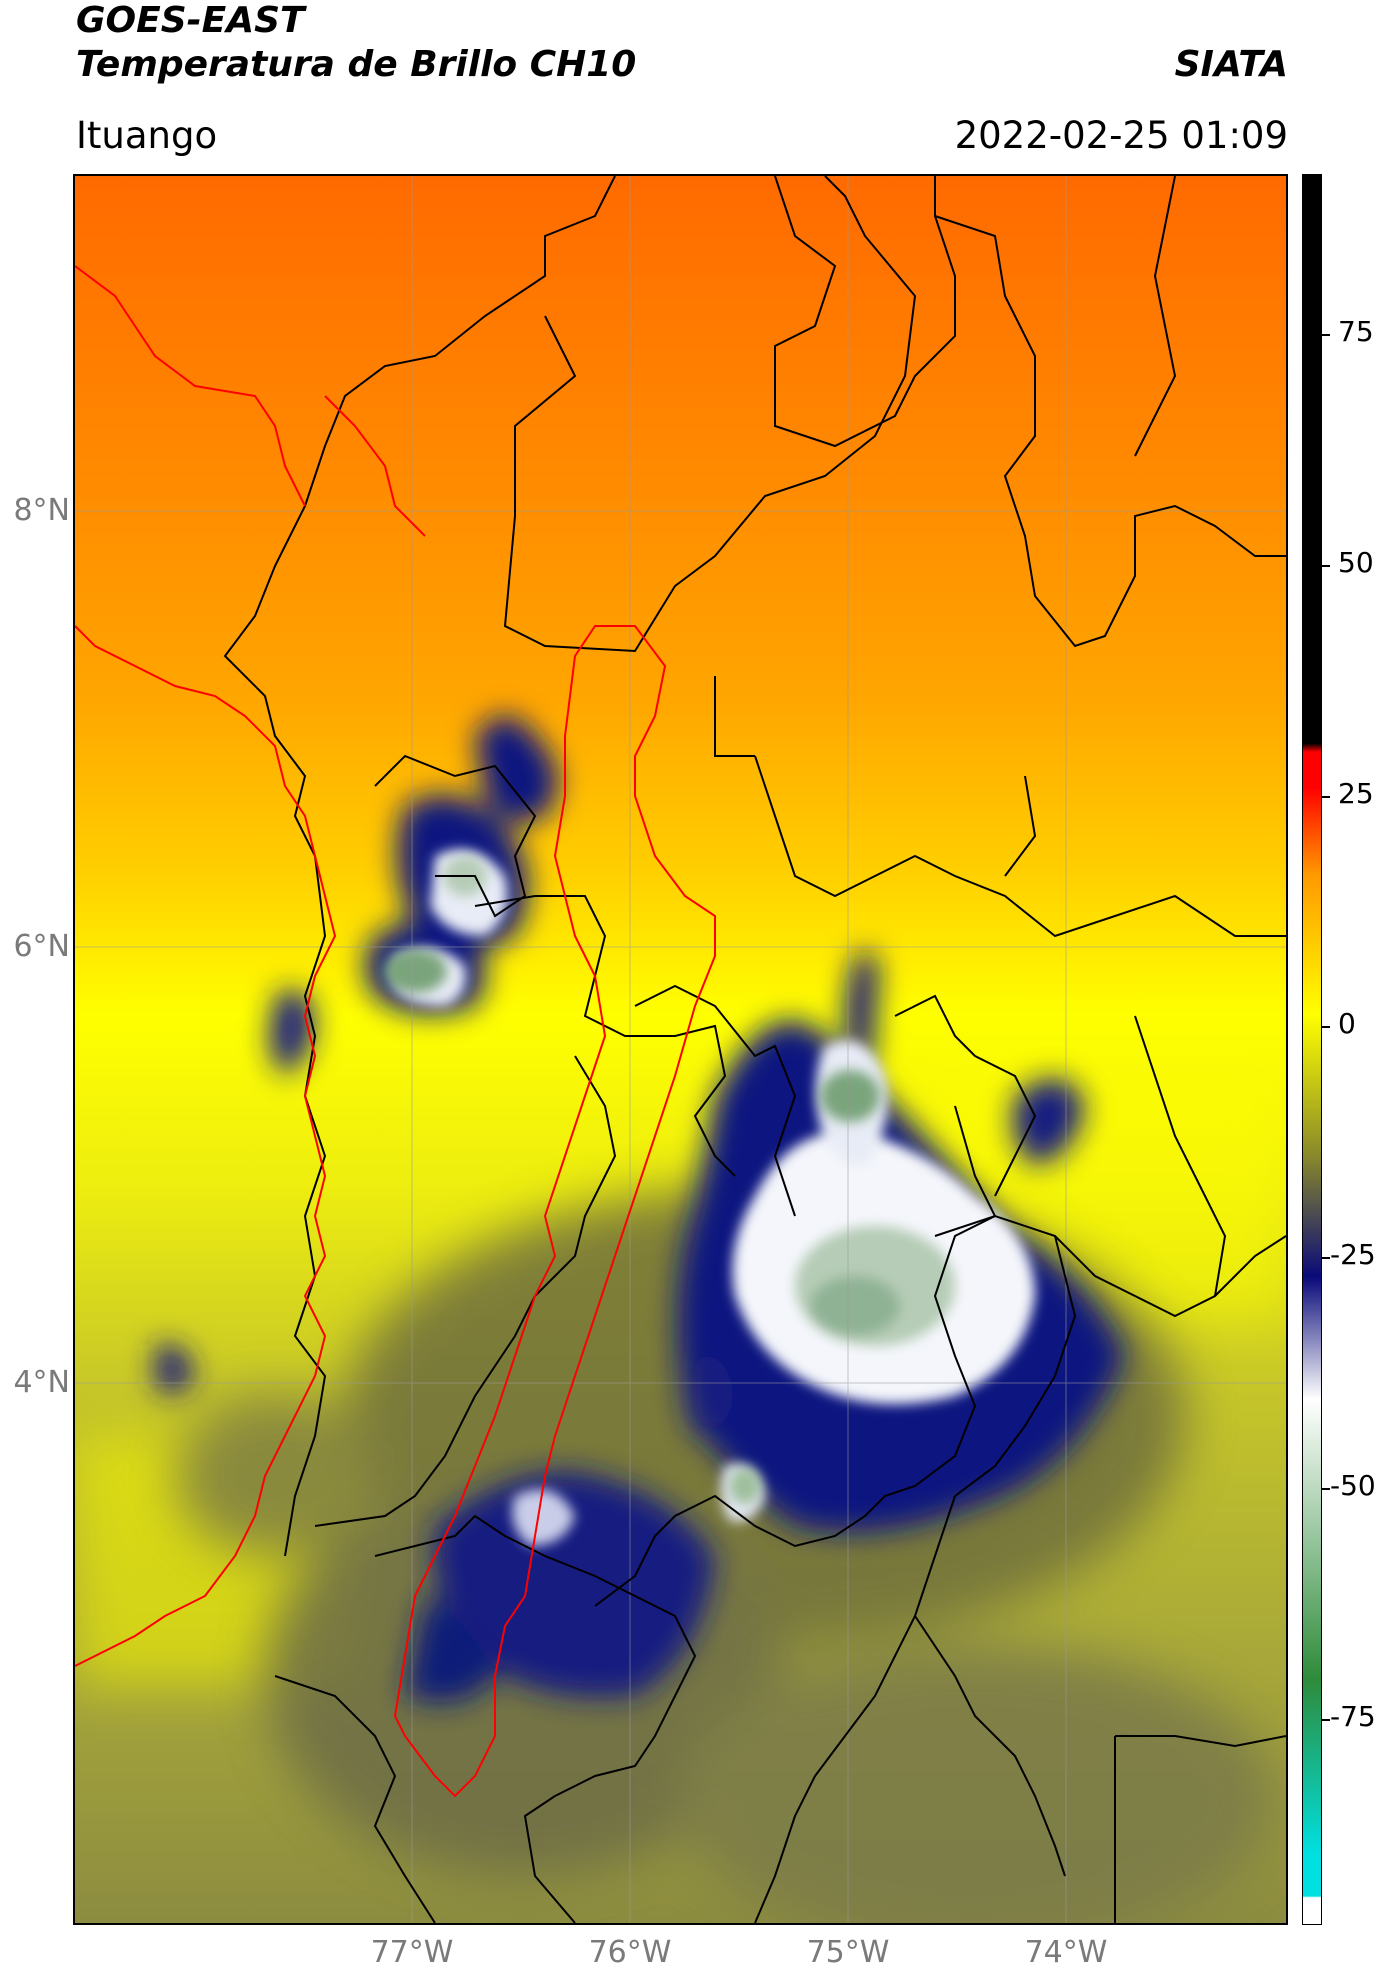  What do you see at coordinates (1356, 793) in the screenshot?
I see `cb-label-25: 25` at bounding box center [1356, 793].